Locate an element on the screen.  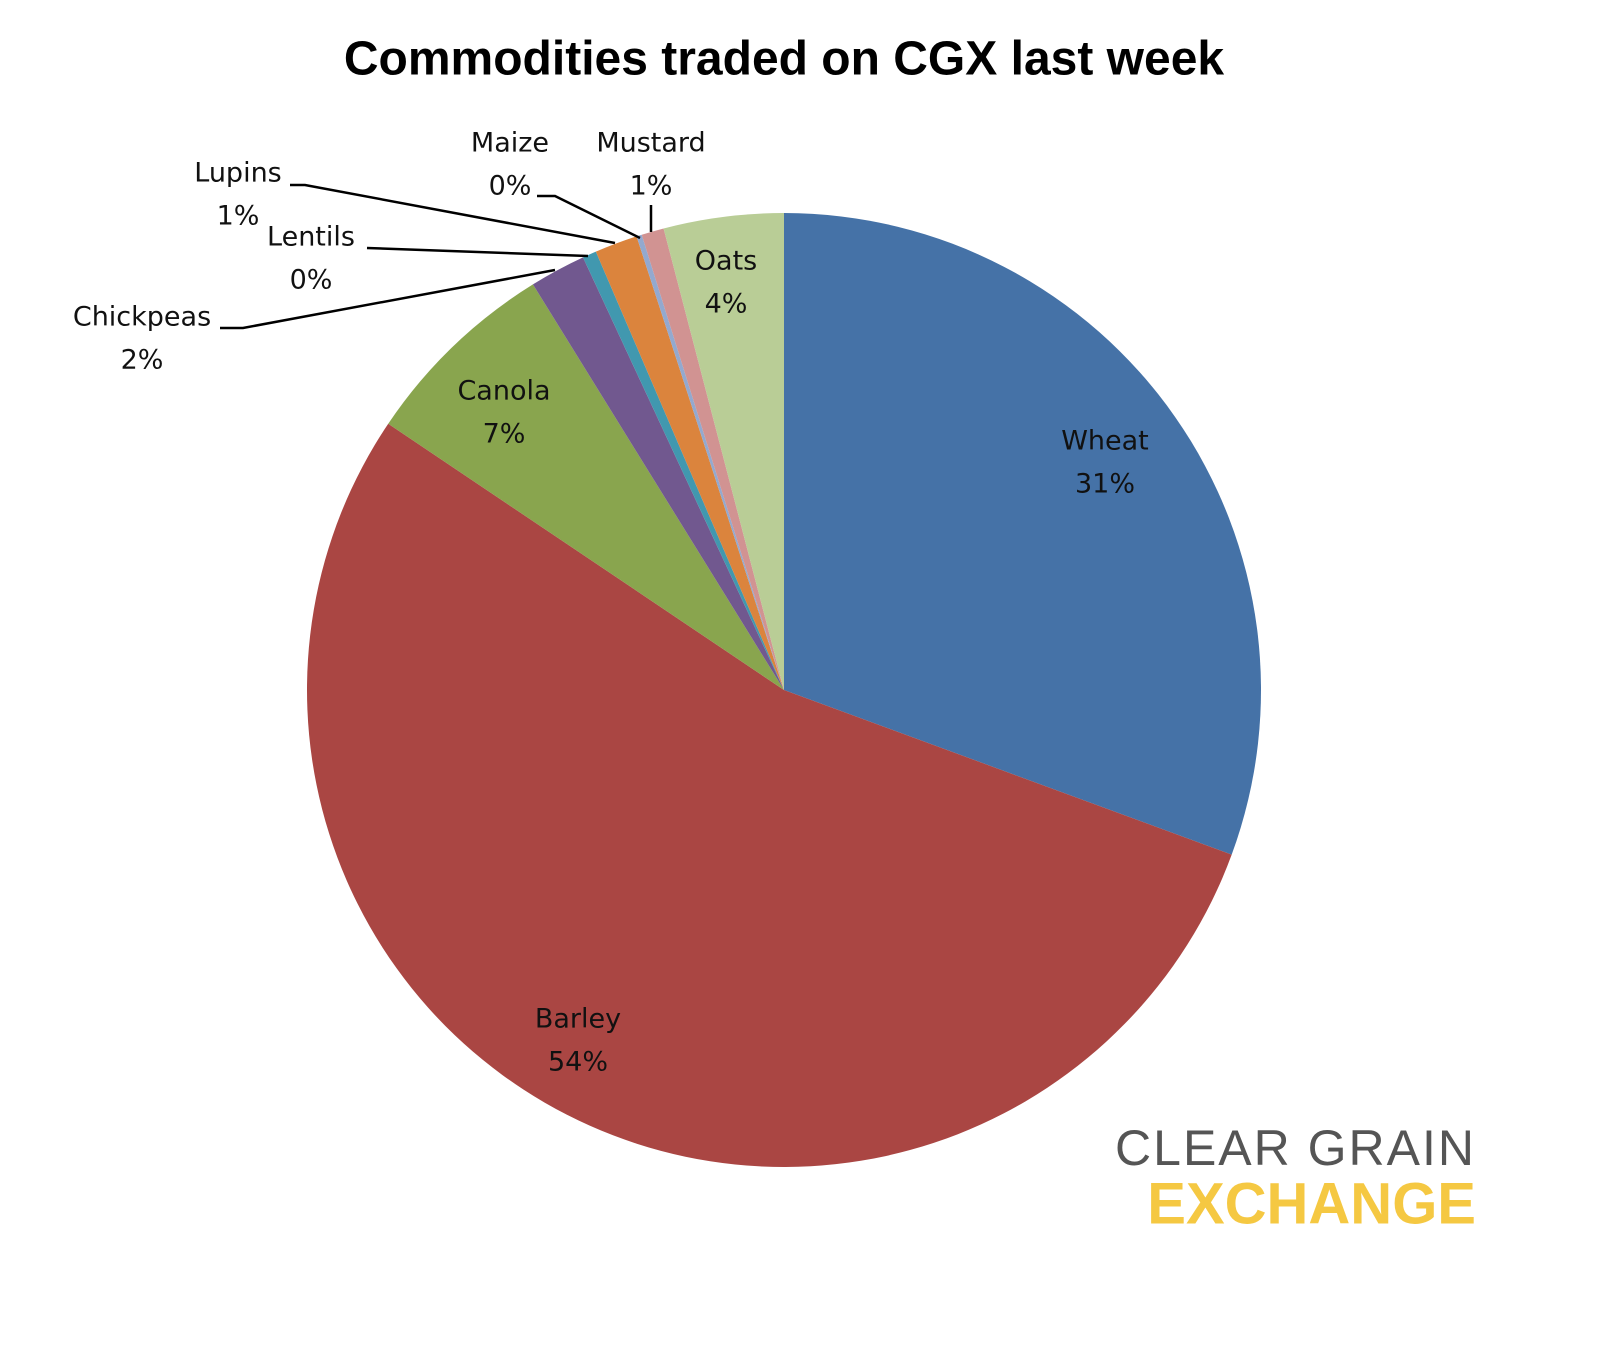
slice-label-name: Lupins is located at coordinates (238, 173).